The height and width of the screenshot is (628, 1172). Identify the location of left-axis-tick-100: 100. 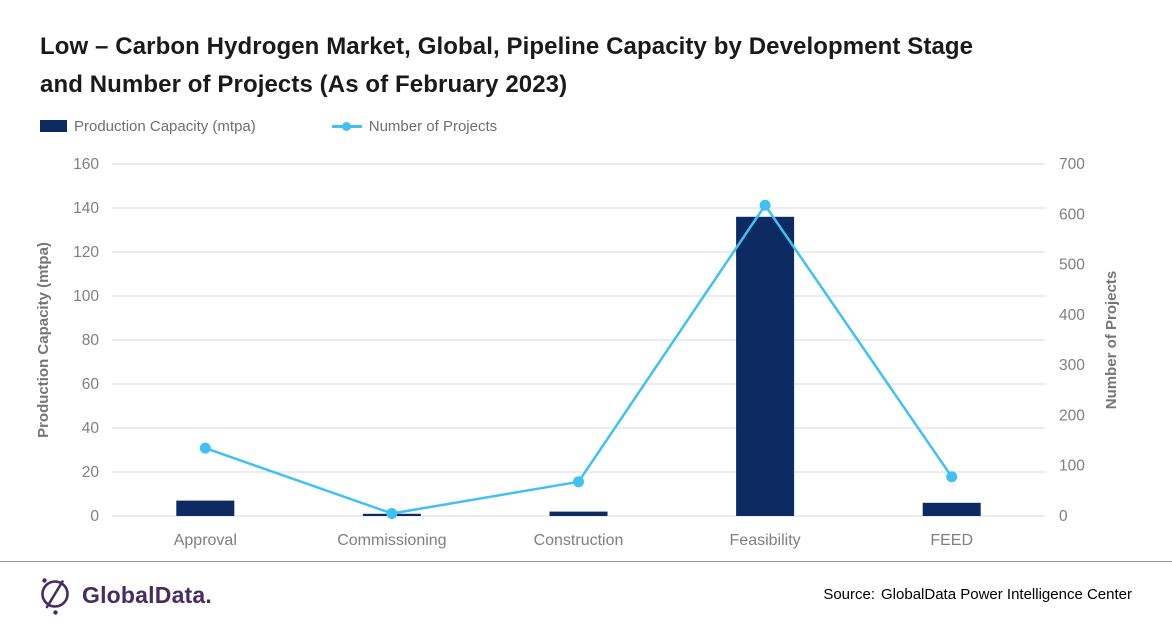
(86, 296).